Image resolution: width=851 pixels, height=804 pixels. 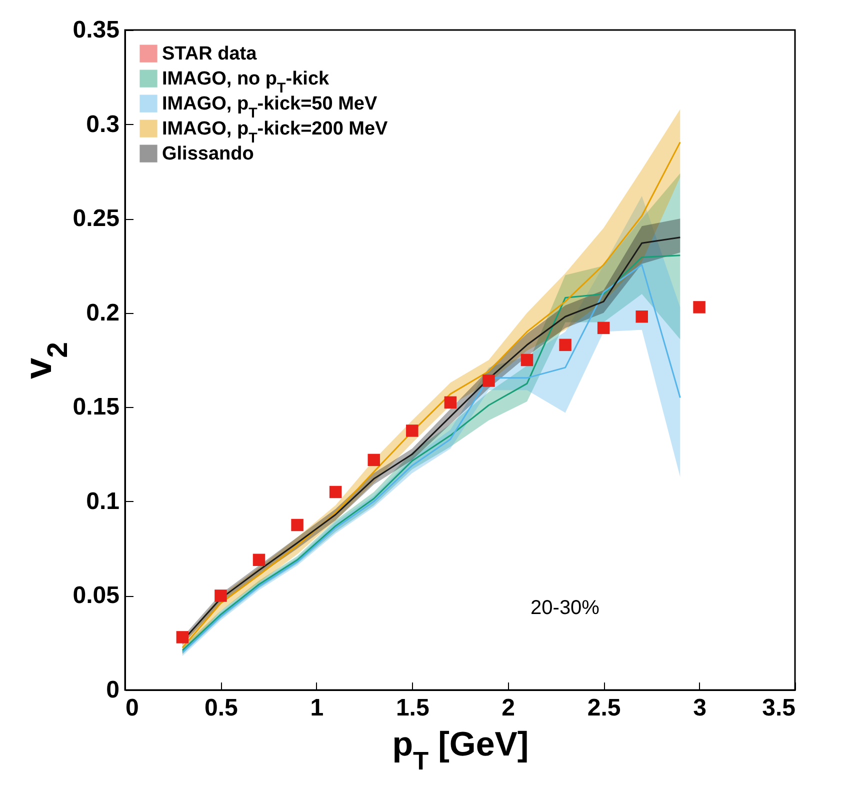 What do you see at coordinates (103, 501) in the screenshot?
I see `y-tick-label: 0.1` at bounding box center [103, 501].